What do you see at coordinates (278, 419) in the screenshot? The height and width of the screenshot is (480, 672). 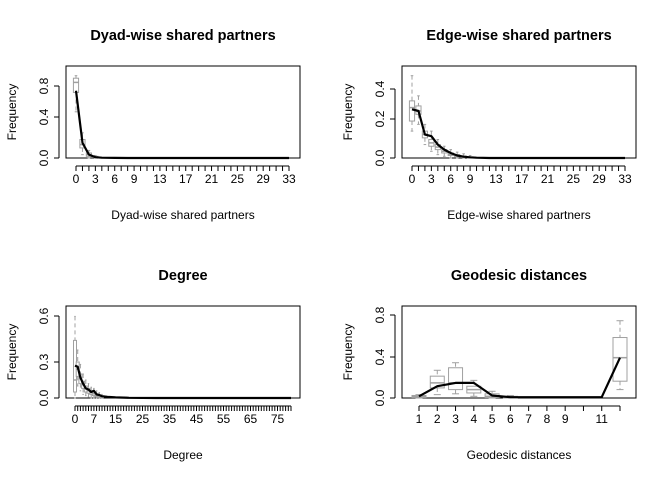 I see `x-tick-label: 75` at bounding box center [278, 419].